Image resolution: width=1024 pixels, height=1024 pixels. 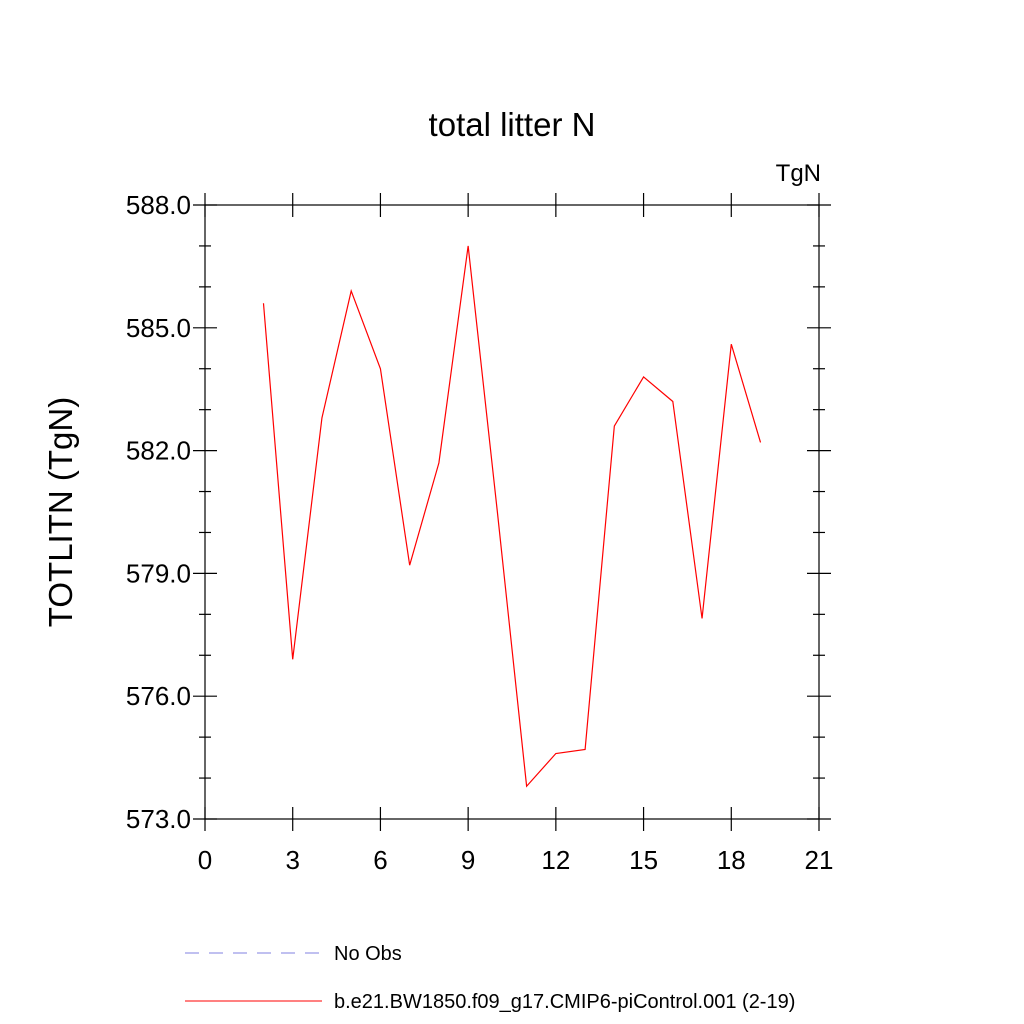 I want to click on y-tick-label: 588.0, so click(x=158, y=205).